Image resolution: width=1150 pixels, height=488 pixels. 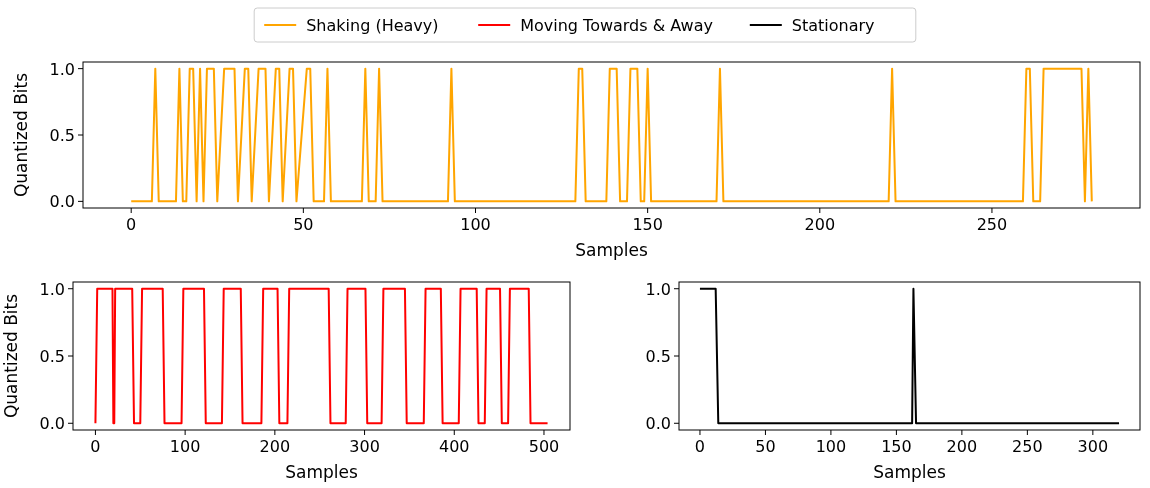 What do you see at coordinates (616, 25) in the screenshot?
I see `legend-label: Moving Towards & Away` at bounding box center [616, 25].